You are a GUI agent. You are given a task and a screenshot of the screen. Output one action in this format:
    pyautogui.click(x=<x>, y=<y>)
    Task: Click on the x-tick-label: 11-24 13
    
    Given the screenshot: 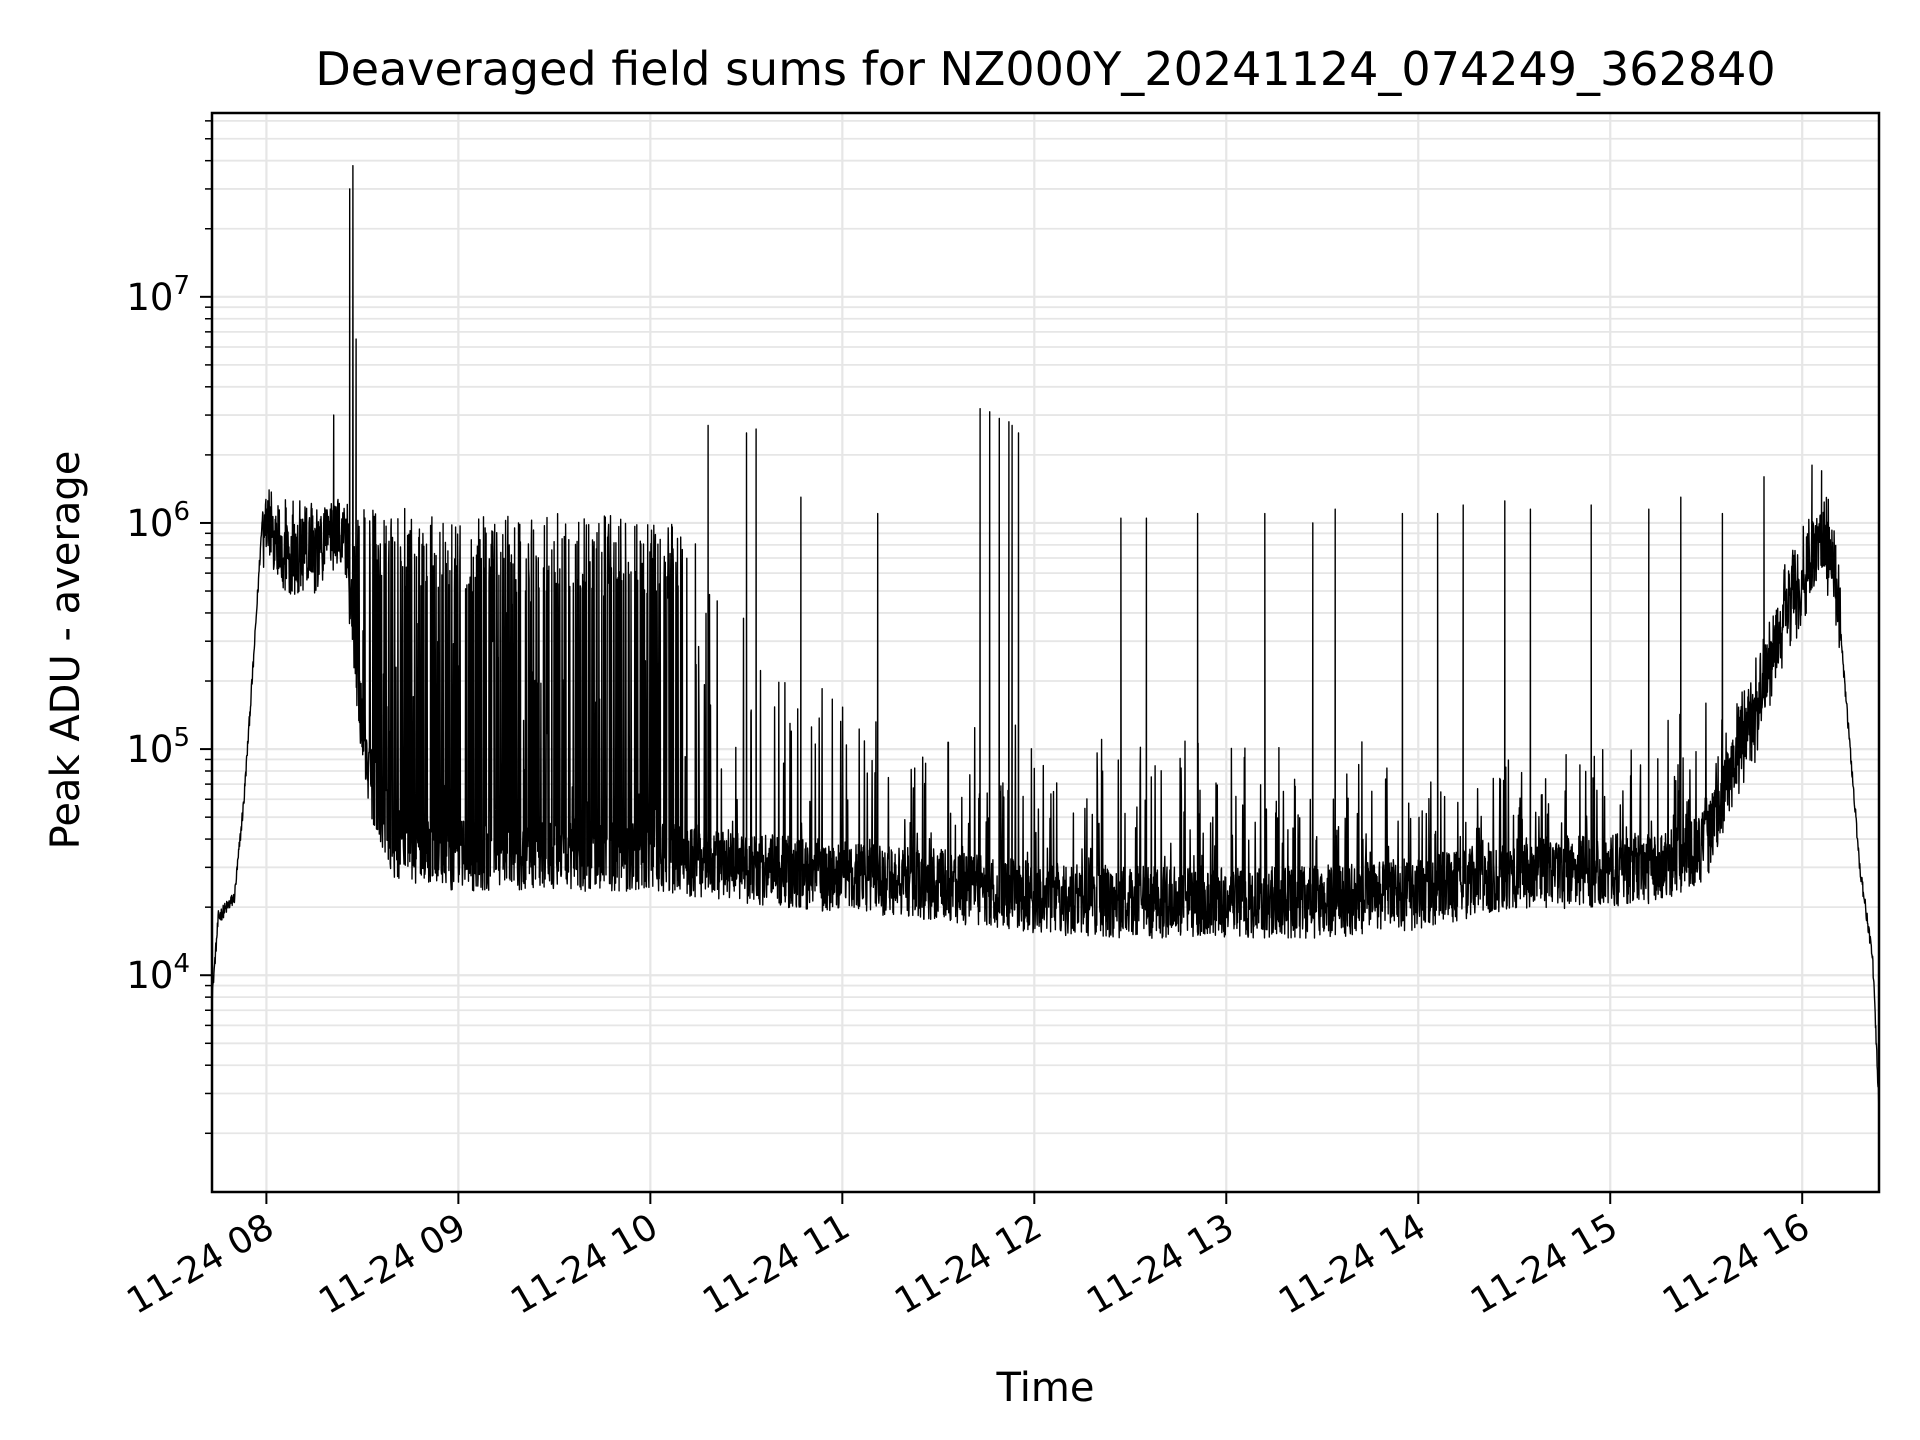 What is the action you would take?
    pyautogui.click(x=1160, y=1264)
    